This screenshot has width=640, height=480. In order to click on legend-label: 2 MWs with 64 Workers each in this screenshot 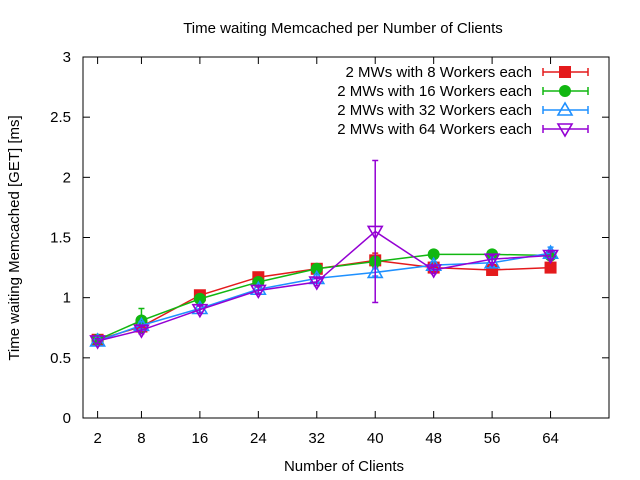, I will do `click(434, 129)`.